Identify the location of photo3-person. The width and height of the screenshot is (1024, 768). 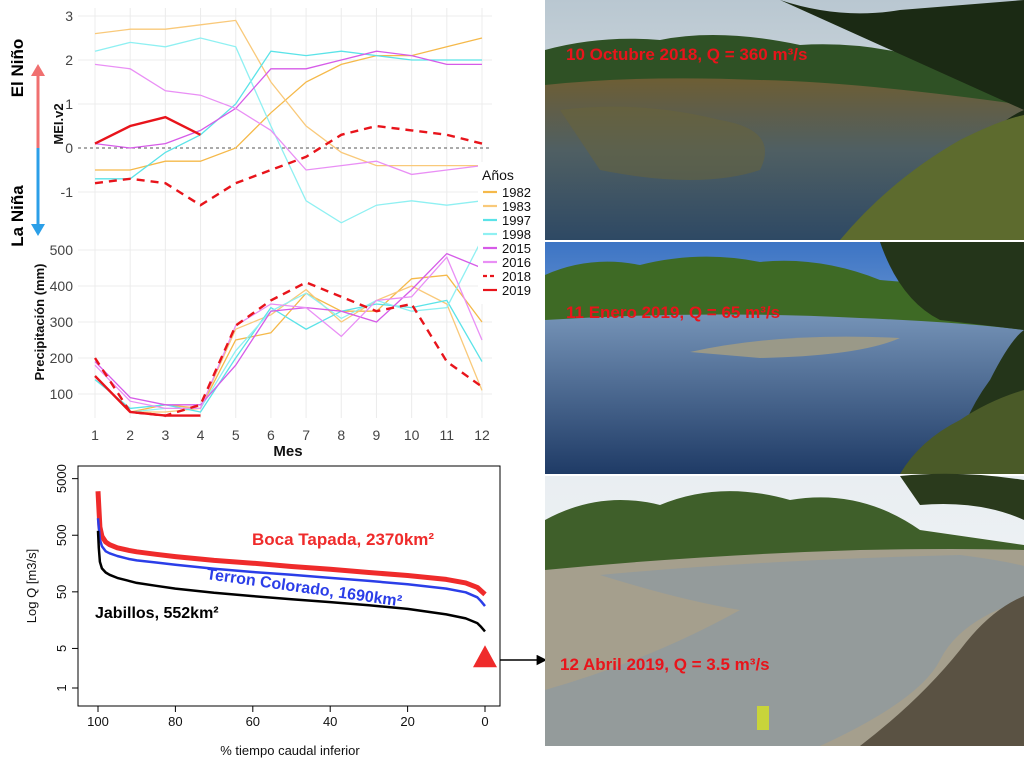
(763, 718).